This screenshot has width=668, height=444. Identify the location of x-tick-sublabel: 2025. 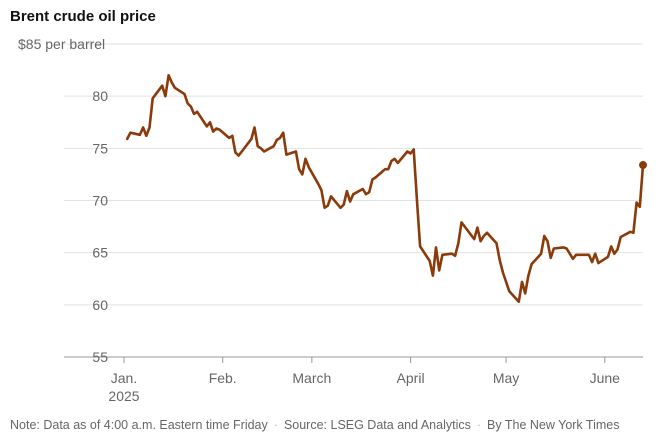
(123, 396).